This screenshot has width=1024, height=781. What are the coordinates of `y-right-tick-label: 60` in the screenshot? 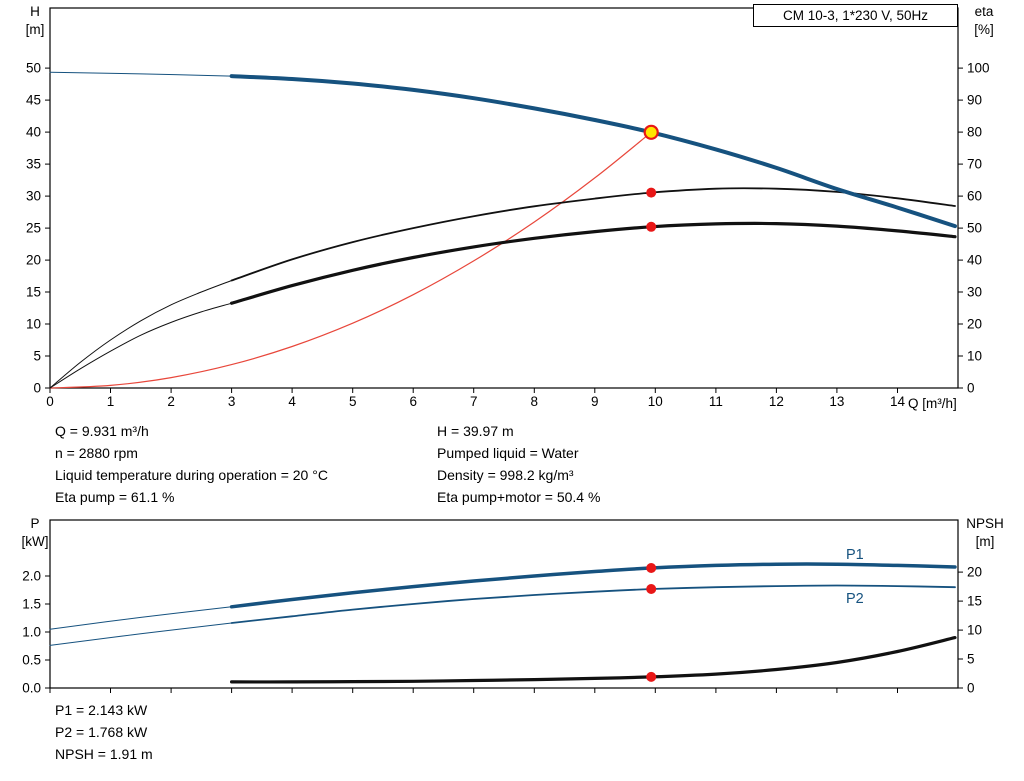 It's located at (974, 196).